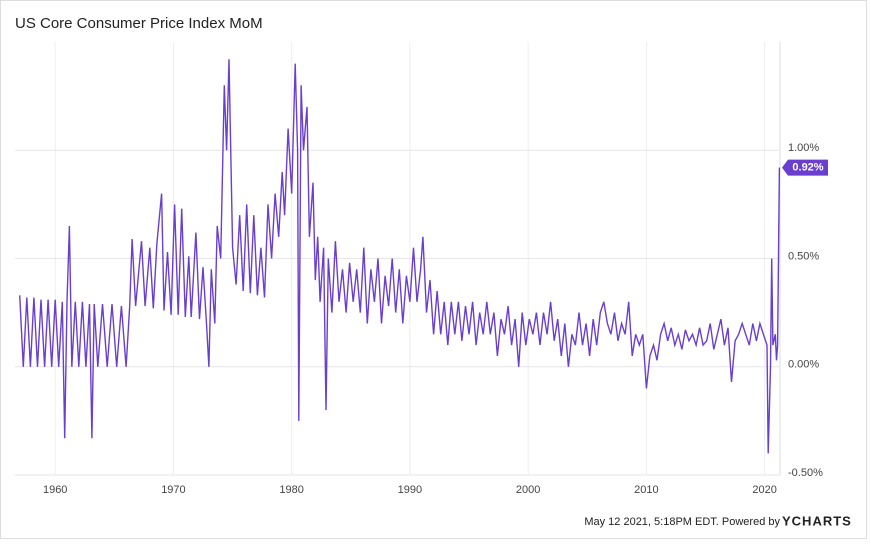 Image resolution: width=871 pixels, height=549 pixels. I want to click on chart-title: US Core Consumer Price Index MoM, so click(139, 23).